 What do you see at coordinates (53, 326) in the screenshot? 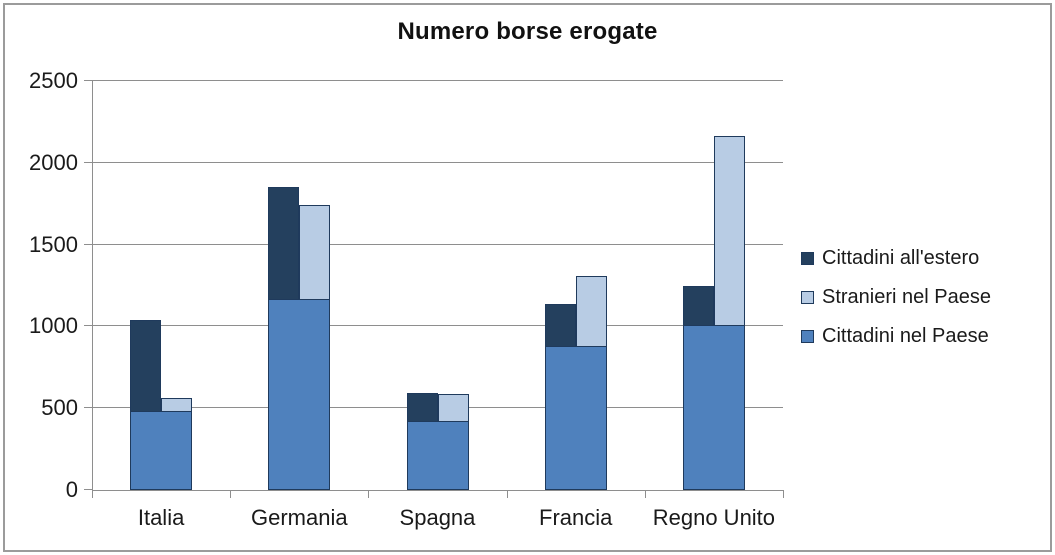
I see `y-tick-label: 1000` at bounding box center [53, 326].